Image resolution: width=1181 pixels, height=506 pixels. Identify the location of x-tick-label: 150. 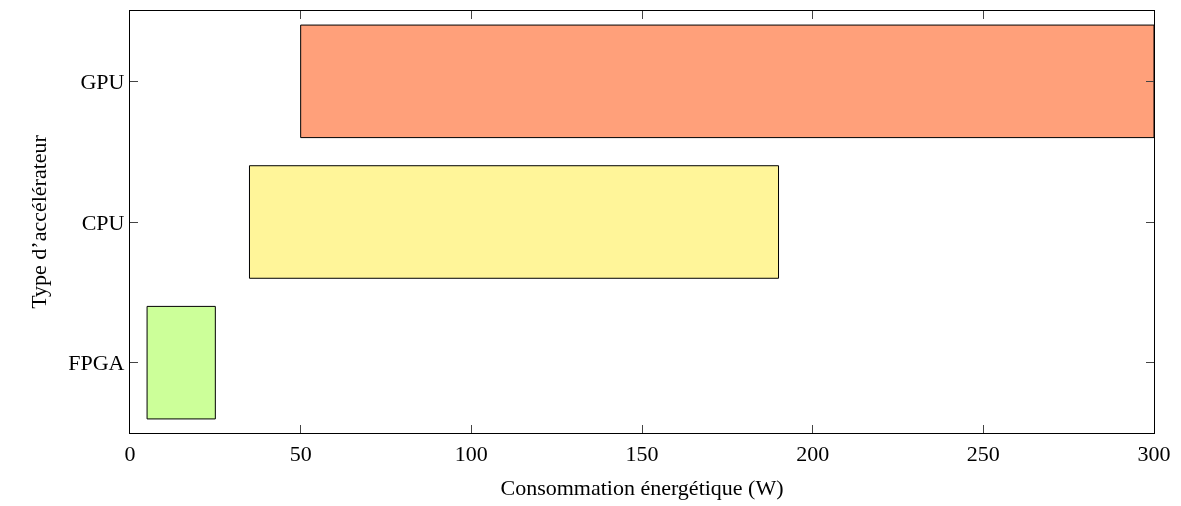
(642, 453).